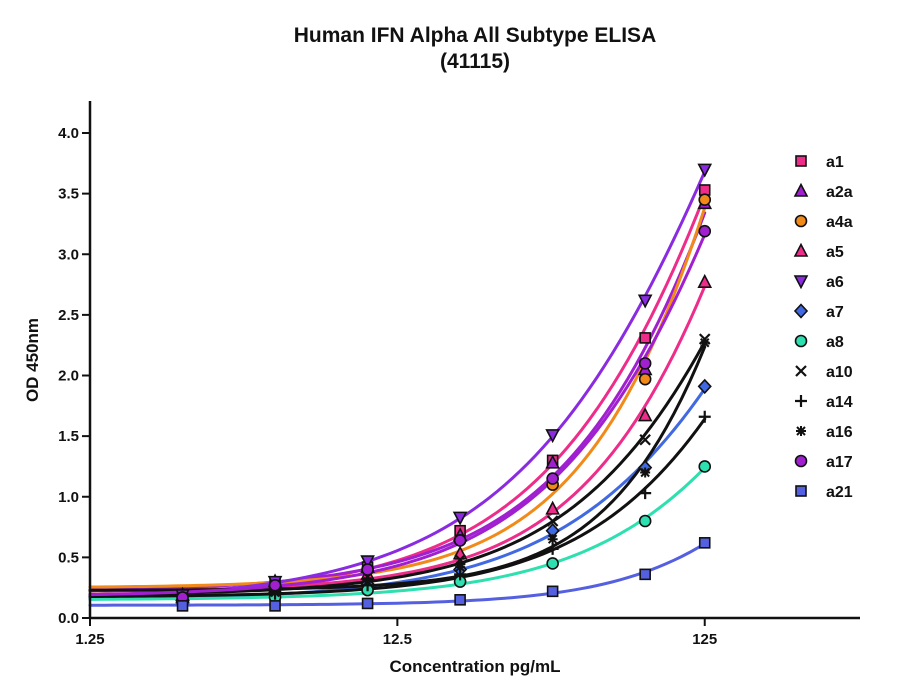 The image size is (917, 700). Describe the element at coordinates (839, 222) in the screenshot. I see `legend-label-a4a: a4a` at that location.